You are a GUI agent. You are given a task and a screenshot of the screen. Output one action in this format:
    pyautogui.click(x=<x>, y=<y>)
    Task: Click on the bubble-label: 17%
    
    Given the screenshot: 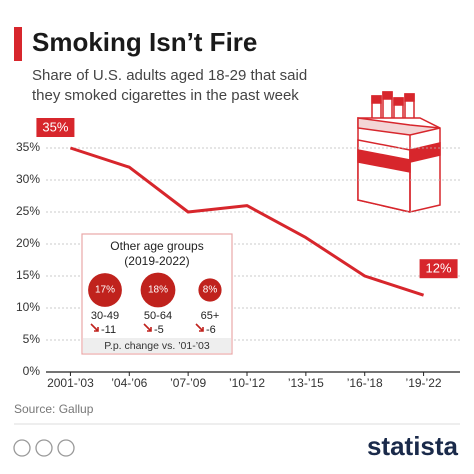 What is the action you would take?
    pyautogui.click(x=105, y=290)
    